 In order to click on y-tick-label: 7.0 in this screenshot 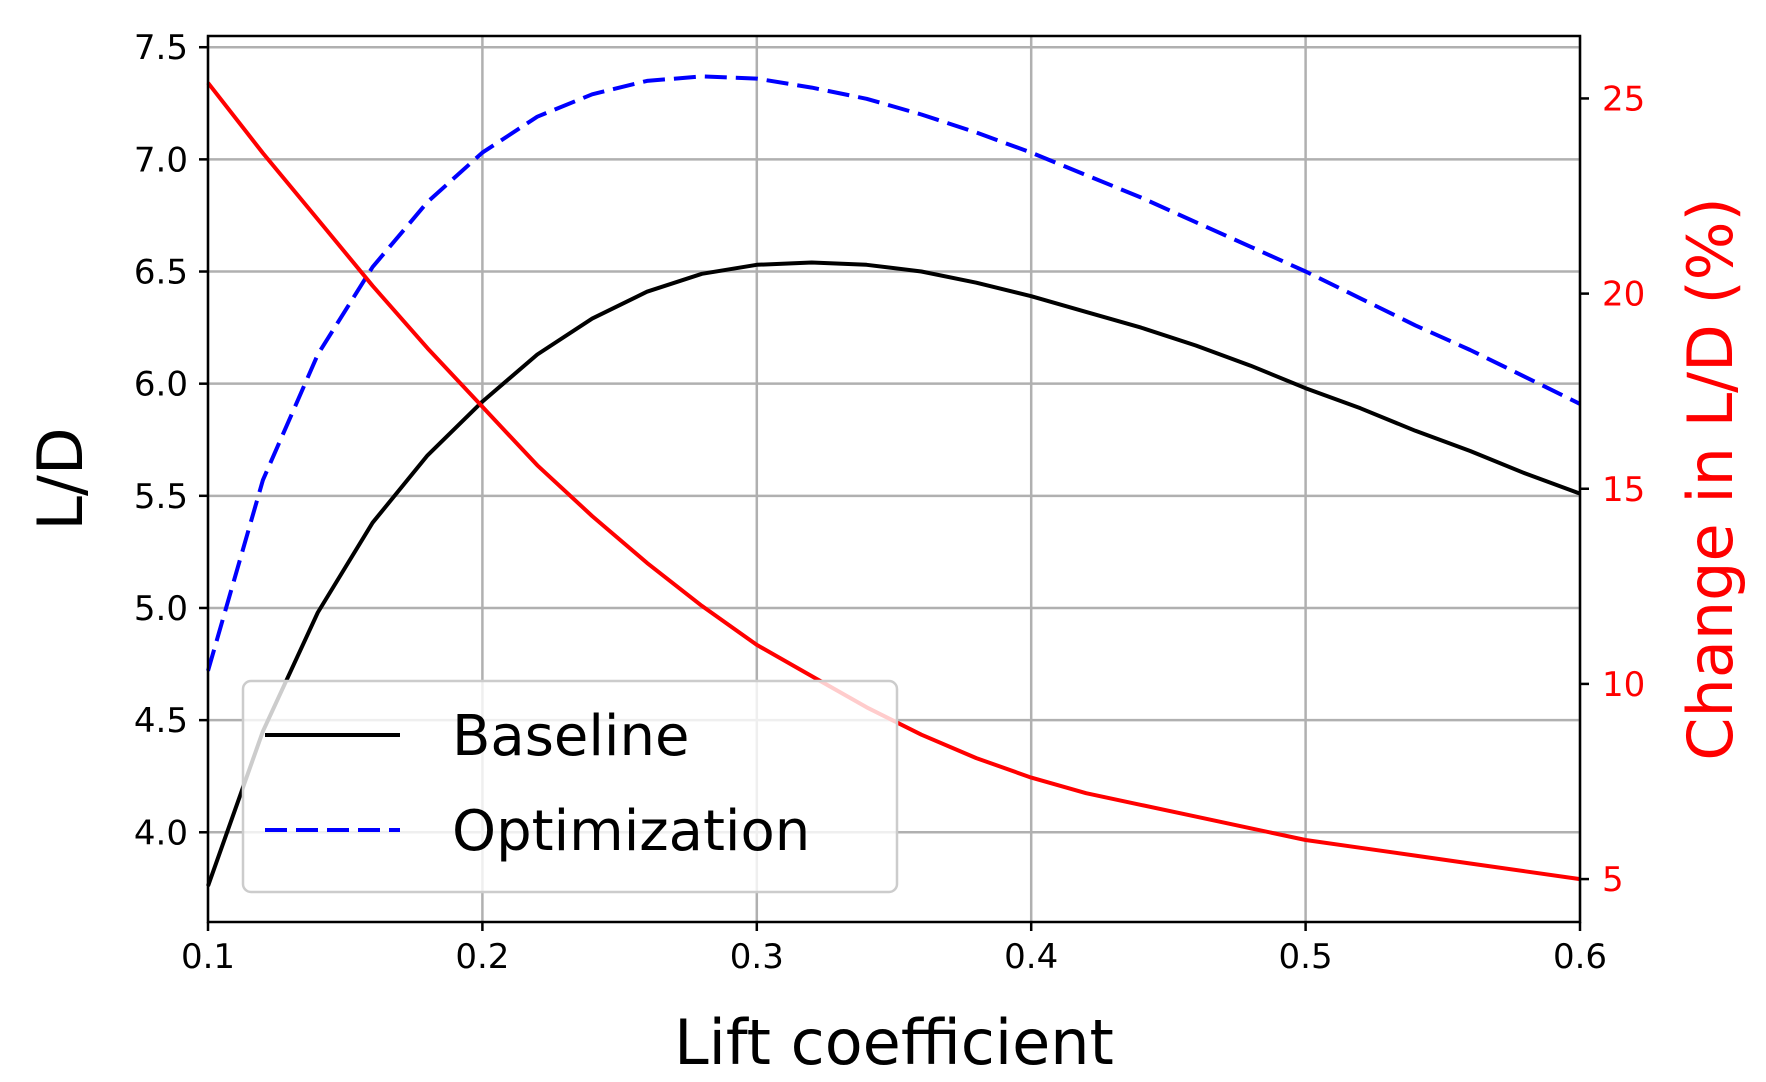, I will do `click(161, 160)`.